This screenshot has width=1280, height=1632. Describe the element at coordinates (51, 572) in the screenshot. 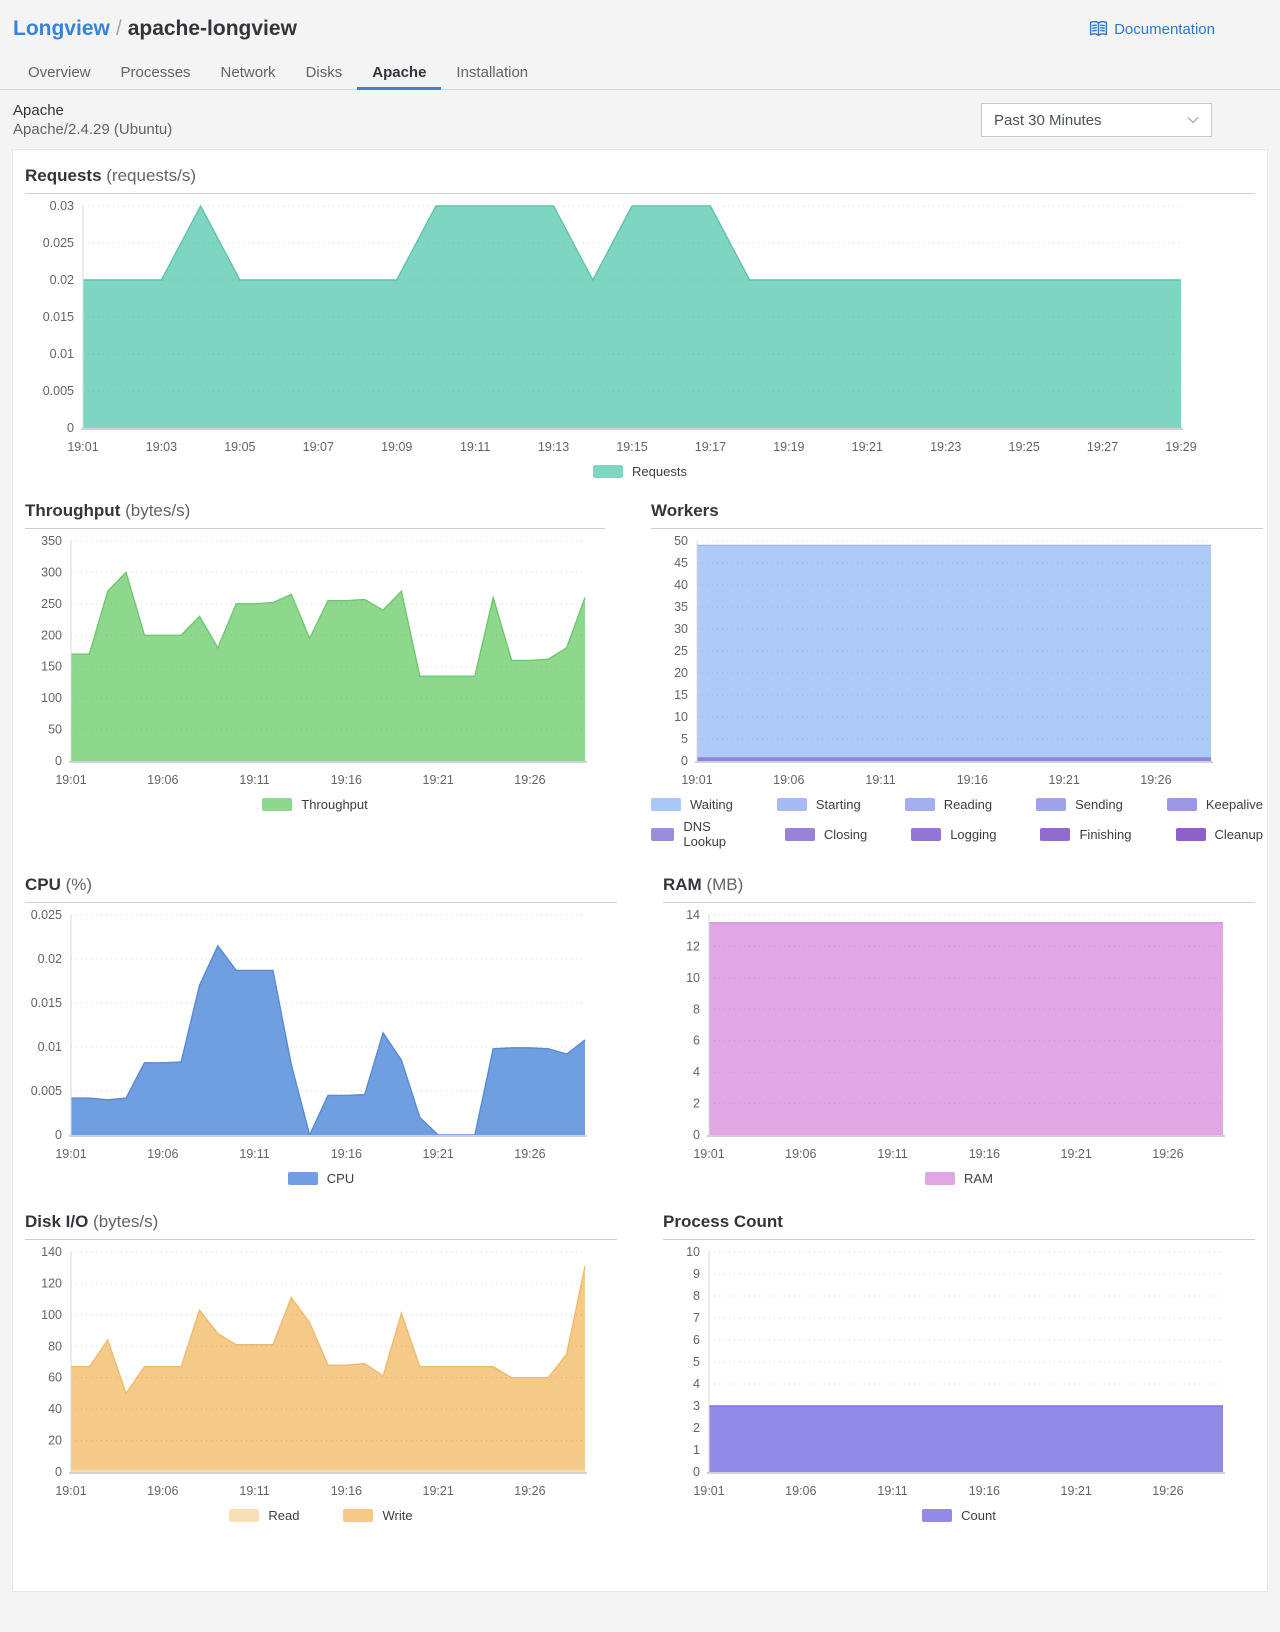

I see `svg-text: 300` at that location.